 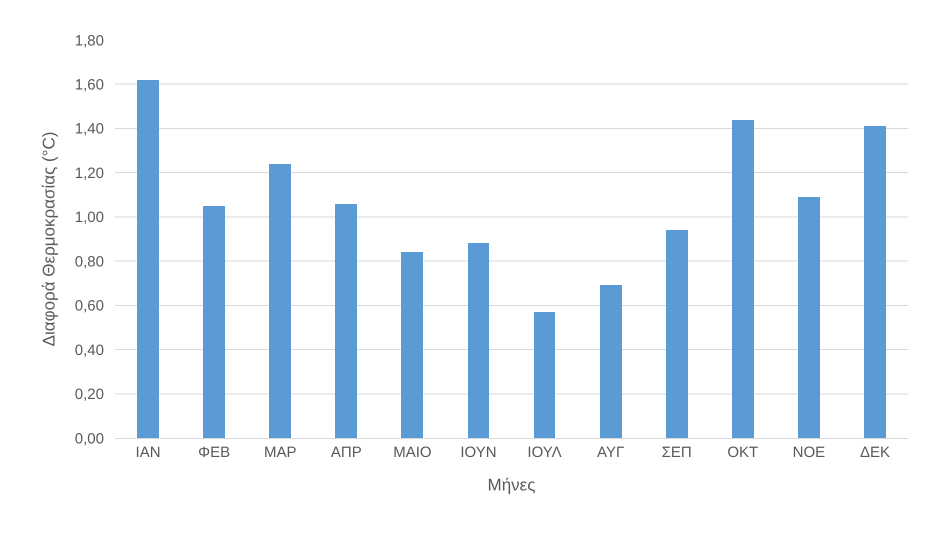 What do you see at coordinates (610, 452) in the screenshot?
I see `x-tick-label: ΑΥΓ` at bounding box center [610, 452].